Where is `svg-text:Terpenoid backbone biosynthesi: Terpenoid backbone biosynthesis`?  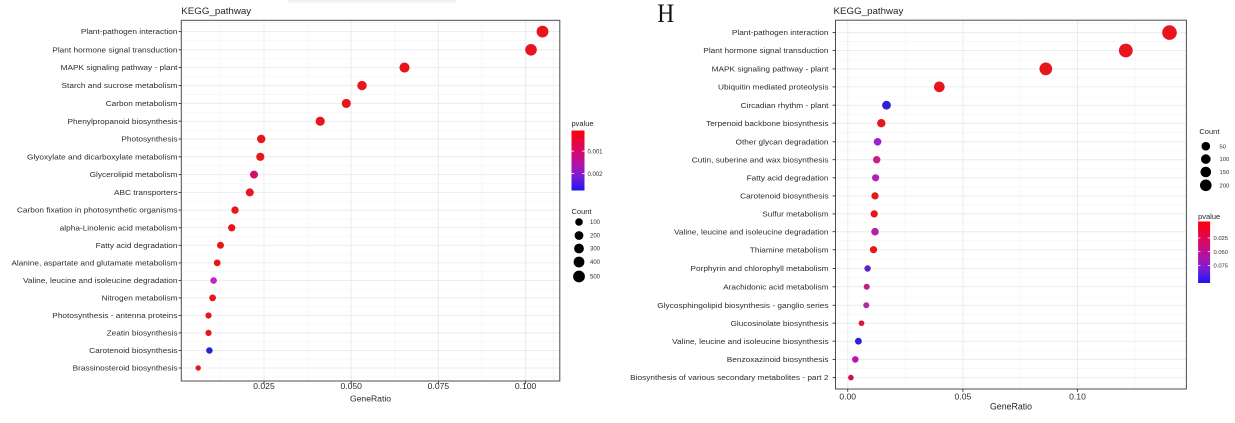 svg-text:Terpenoid backbone biosynthesi: Terpenoid backbone biosynthesis is located at coordinates (767, 123).